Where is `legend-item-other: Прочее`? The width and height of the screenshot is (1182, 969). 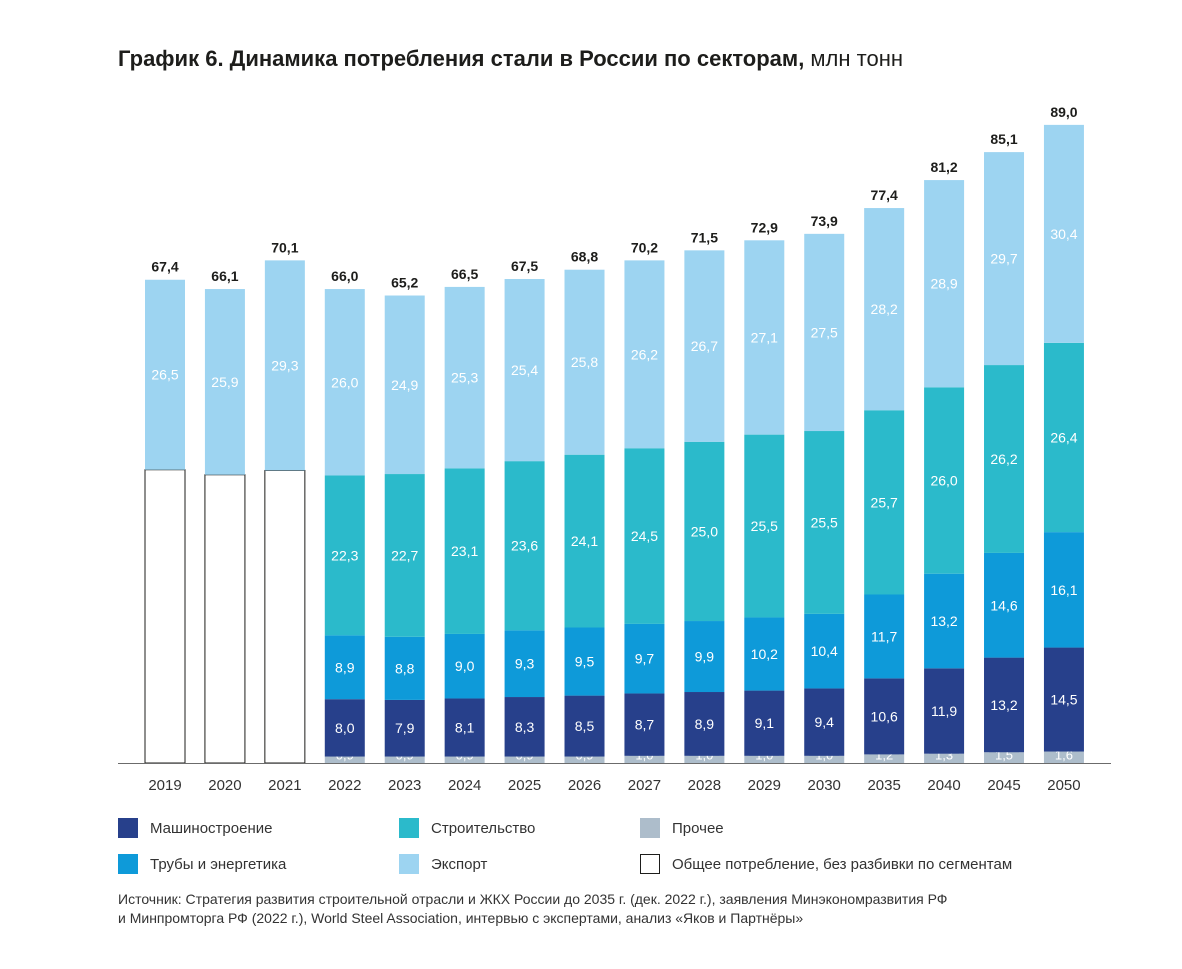
legend-item-other: Прочее is located at coordinates (682, 828).